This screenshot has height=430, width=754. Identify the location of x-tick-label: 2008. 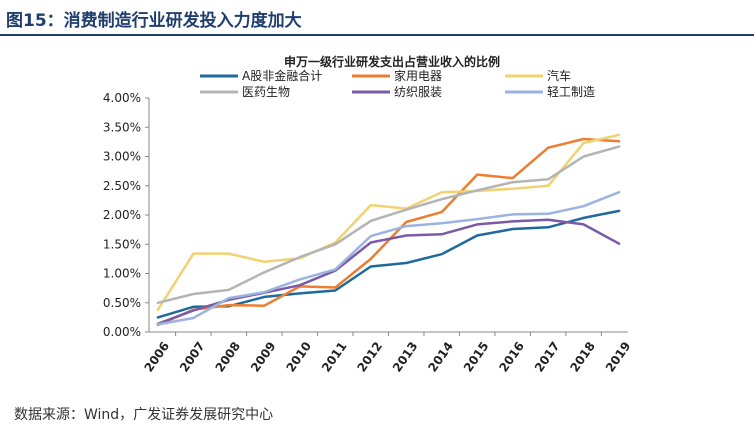
(228, 356).